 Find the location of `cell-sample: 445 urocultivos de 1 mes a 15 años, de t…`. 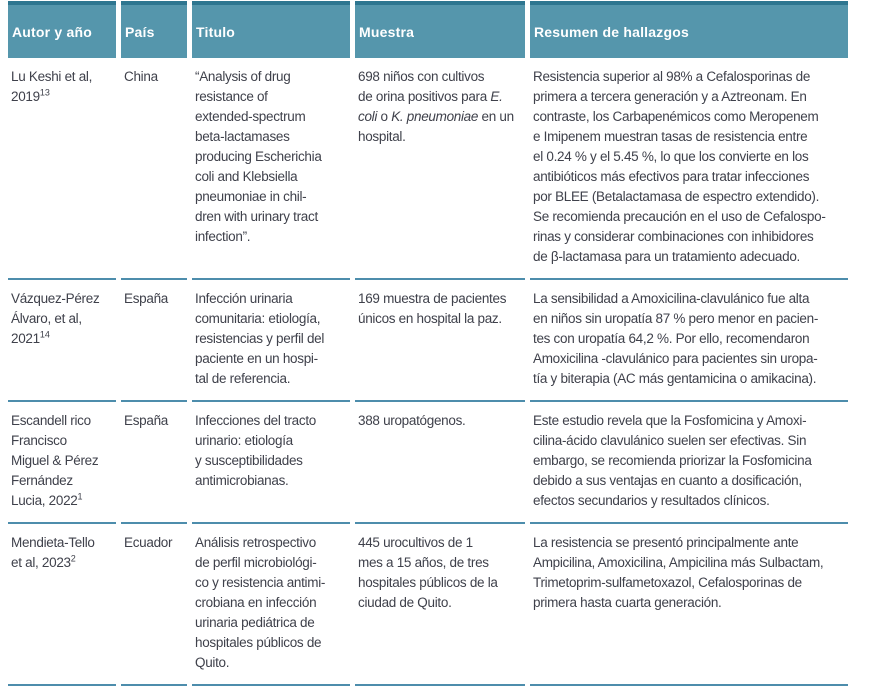

cell-sample: 445 urocultivos de 1 mes a 15 años, de t… is located at coordinates (440, 605).